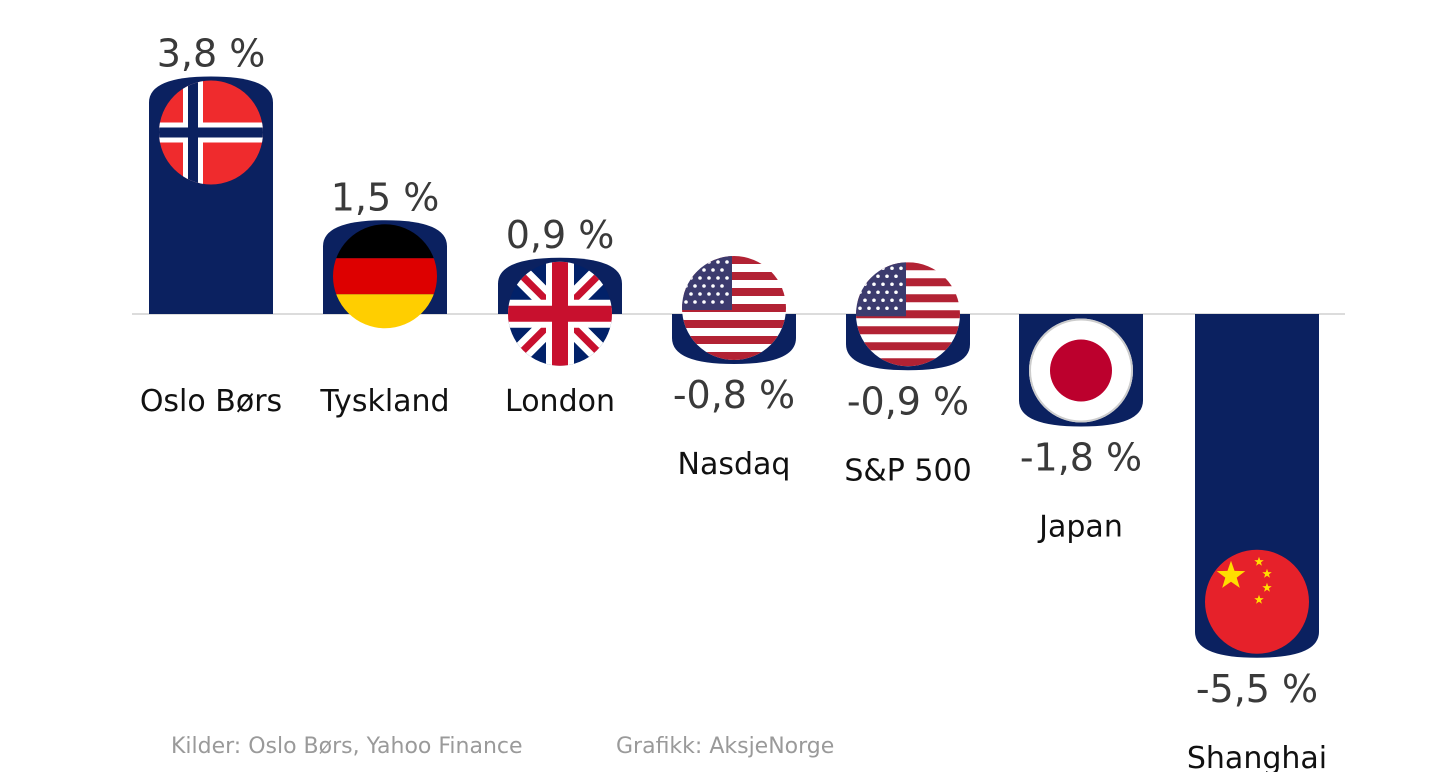  Describe the element at coordinates (1081, 458) in the screenshot. I see `value-label-5: -1,8 %` at that location.